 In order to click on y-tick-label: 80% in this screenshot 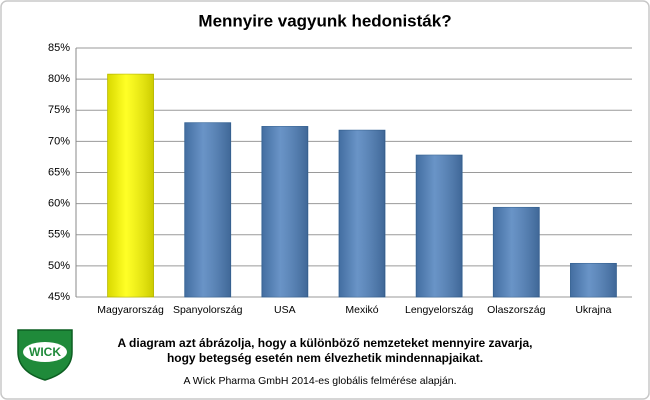, I will do `click(59, 79)`.